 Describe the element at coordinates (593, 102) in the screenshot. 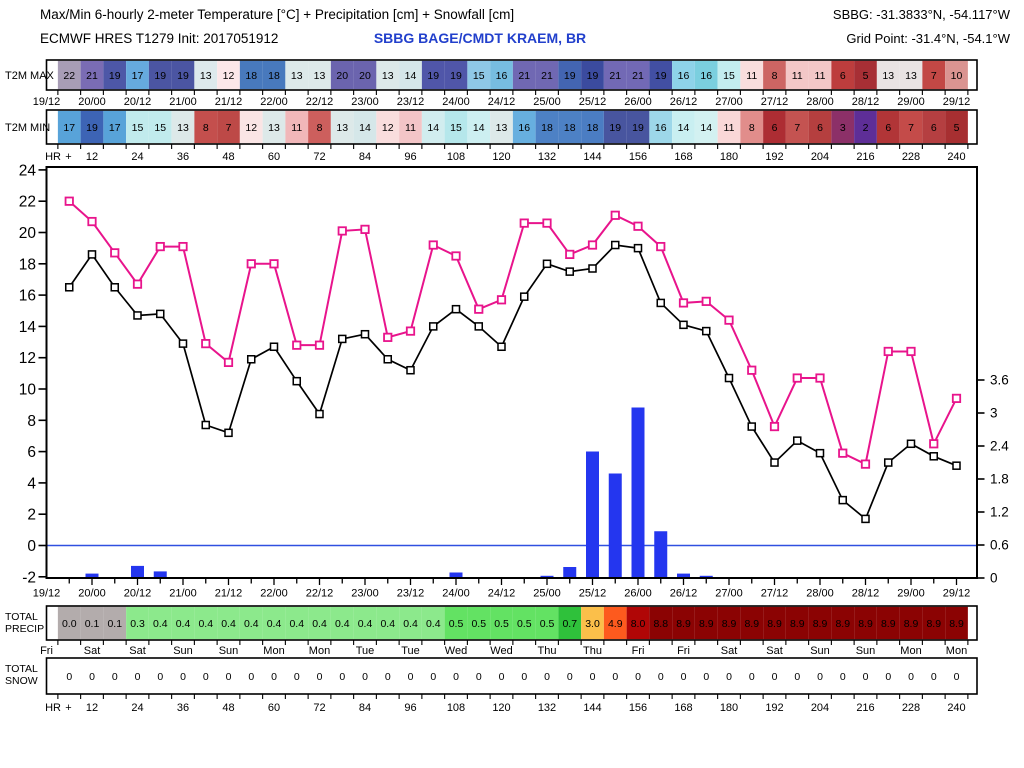

I see `date-label: 25/12` at that location.